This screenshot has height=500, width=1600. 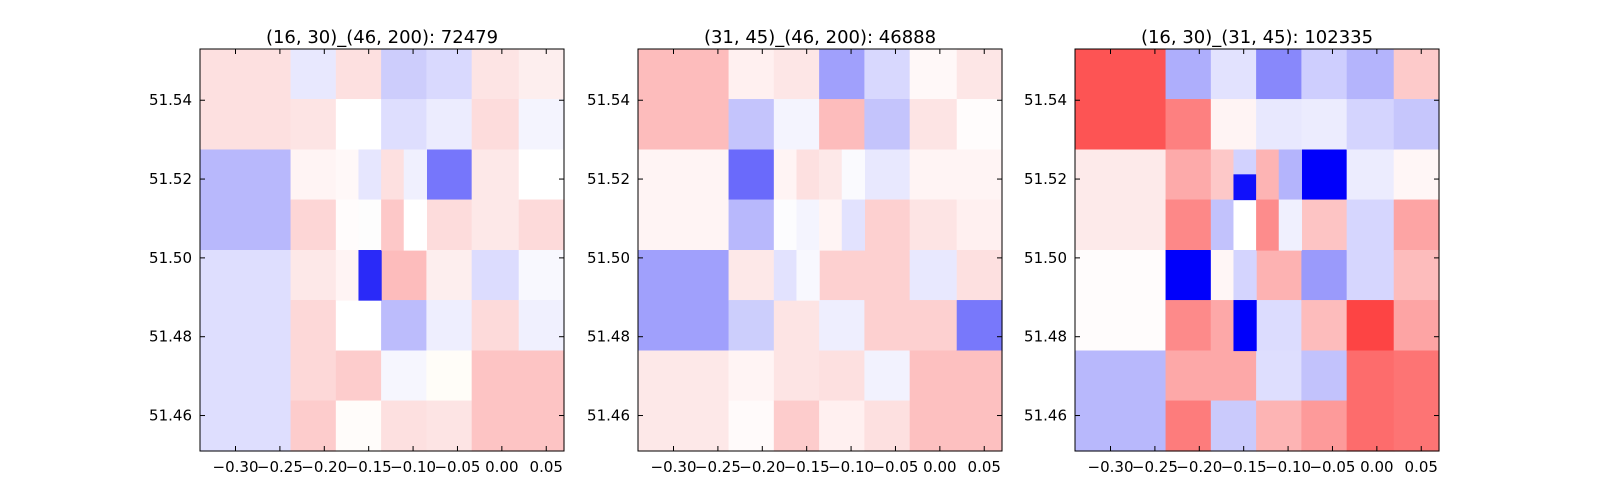 What do you see at coordinates (820, 37) in the screenshot?
I see `panel-title: (31, 45)_(46, 200): 46888` at bounding box center [820, 37].